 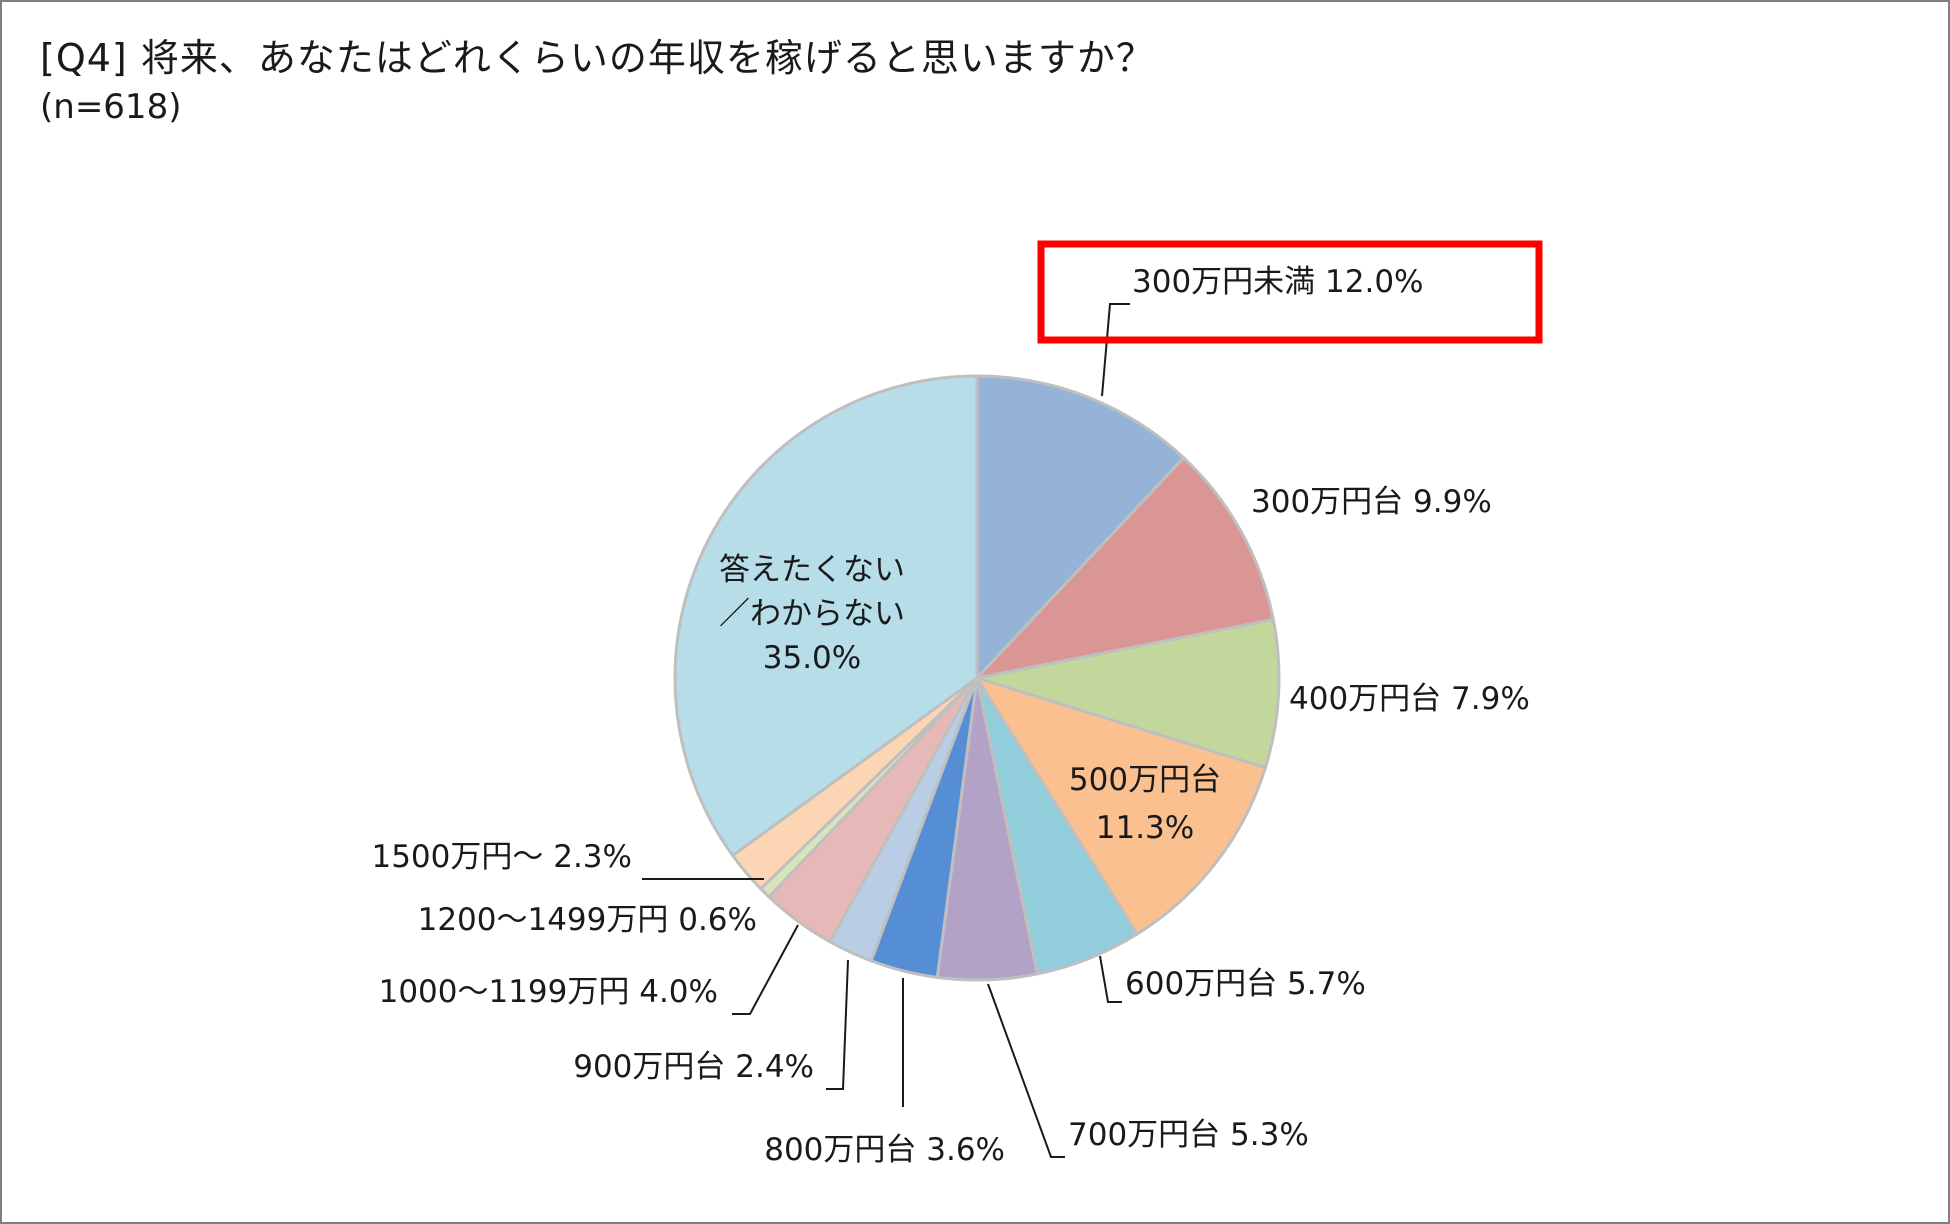 What do you see at coordinates (1409, 699) in the screenshot?
I see `slice-label-3: 400万円台 7.9%` at bounding box center [1409, 699].